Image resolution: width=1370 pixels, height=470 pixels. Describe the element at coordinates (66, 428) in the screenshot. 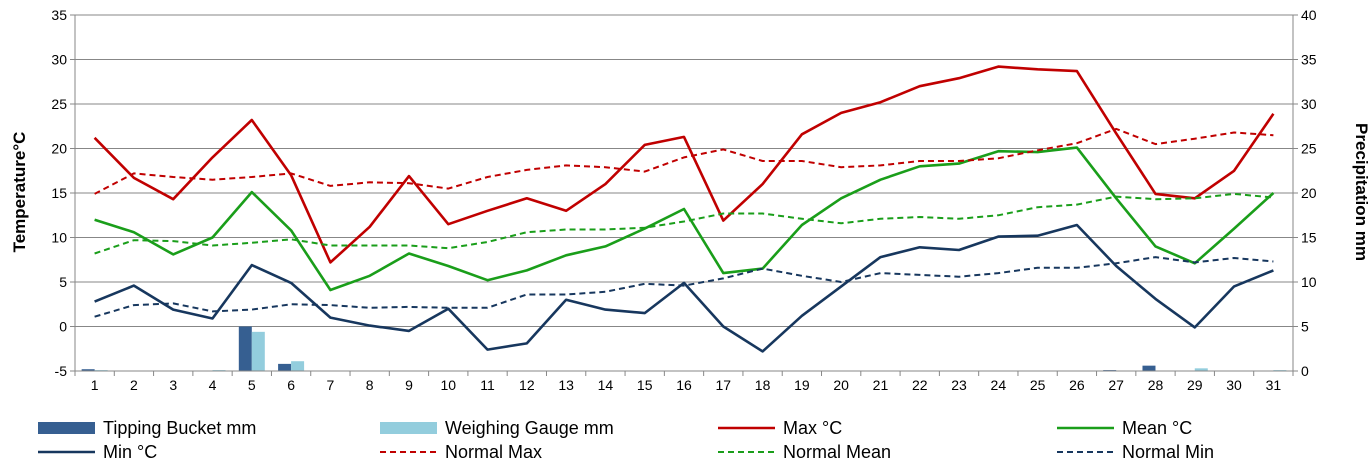

I see `legend-swatch-tipping` at that location.